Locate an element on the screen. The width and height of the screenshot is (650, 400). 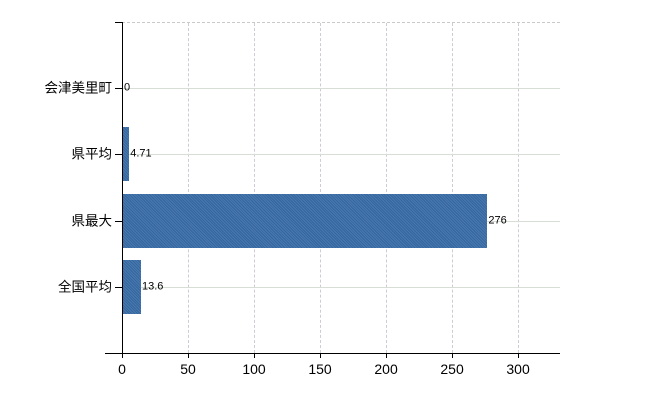
bar-value-label: 13.6 is located at coordinates (152, 286).